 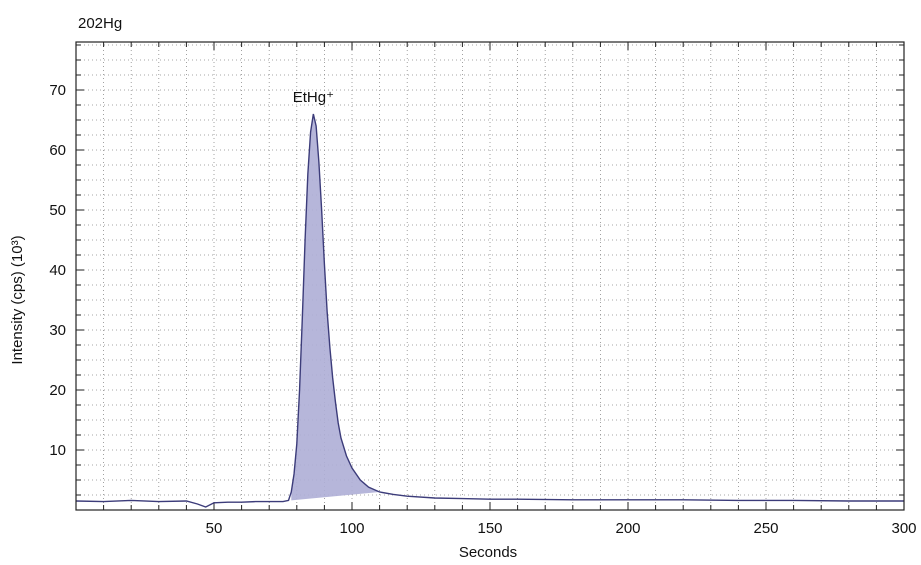 I want to click on y-axis-title: Intensity (cps) (10³), so click(x=17, y=299).